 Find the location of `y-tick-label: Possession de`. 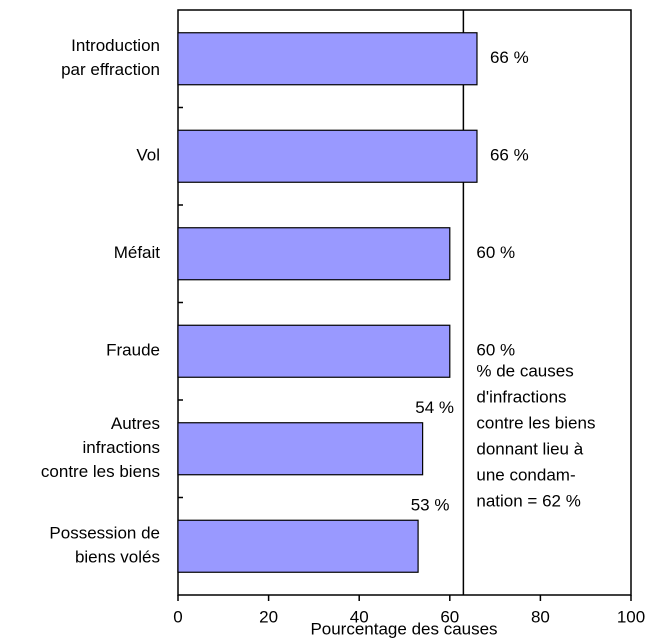

y-tick-label: Possession de is located at coordinates (104, 533).